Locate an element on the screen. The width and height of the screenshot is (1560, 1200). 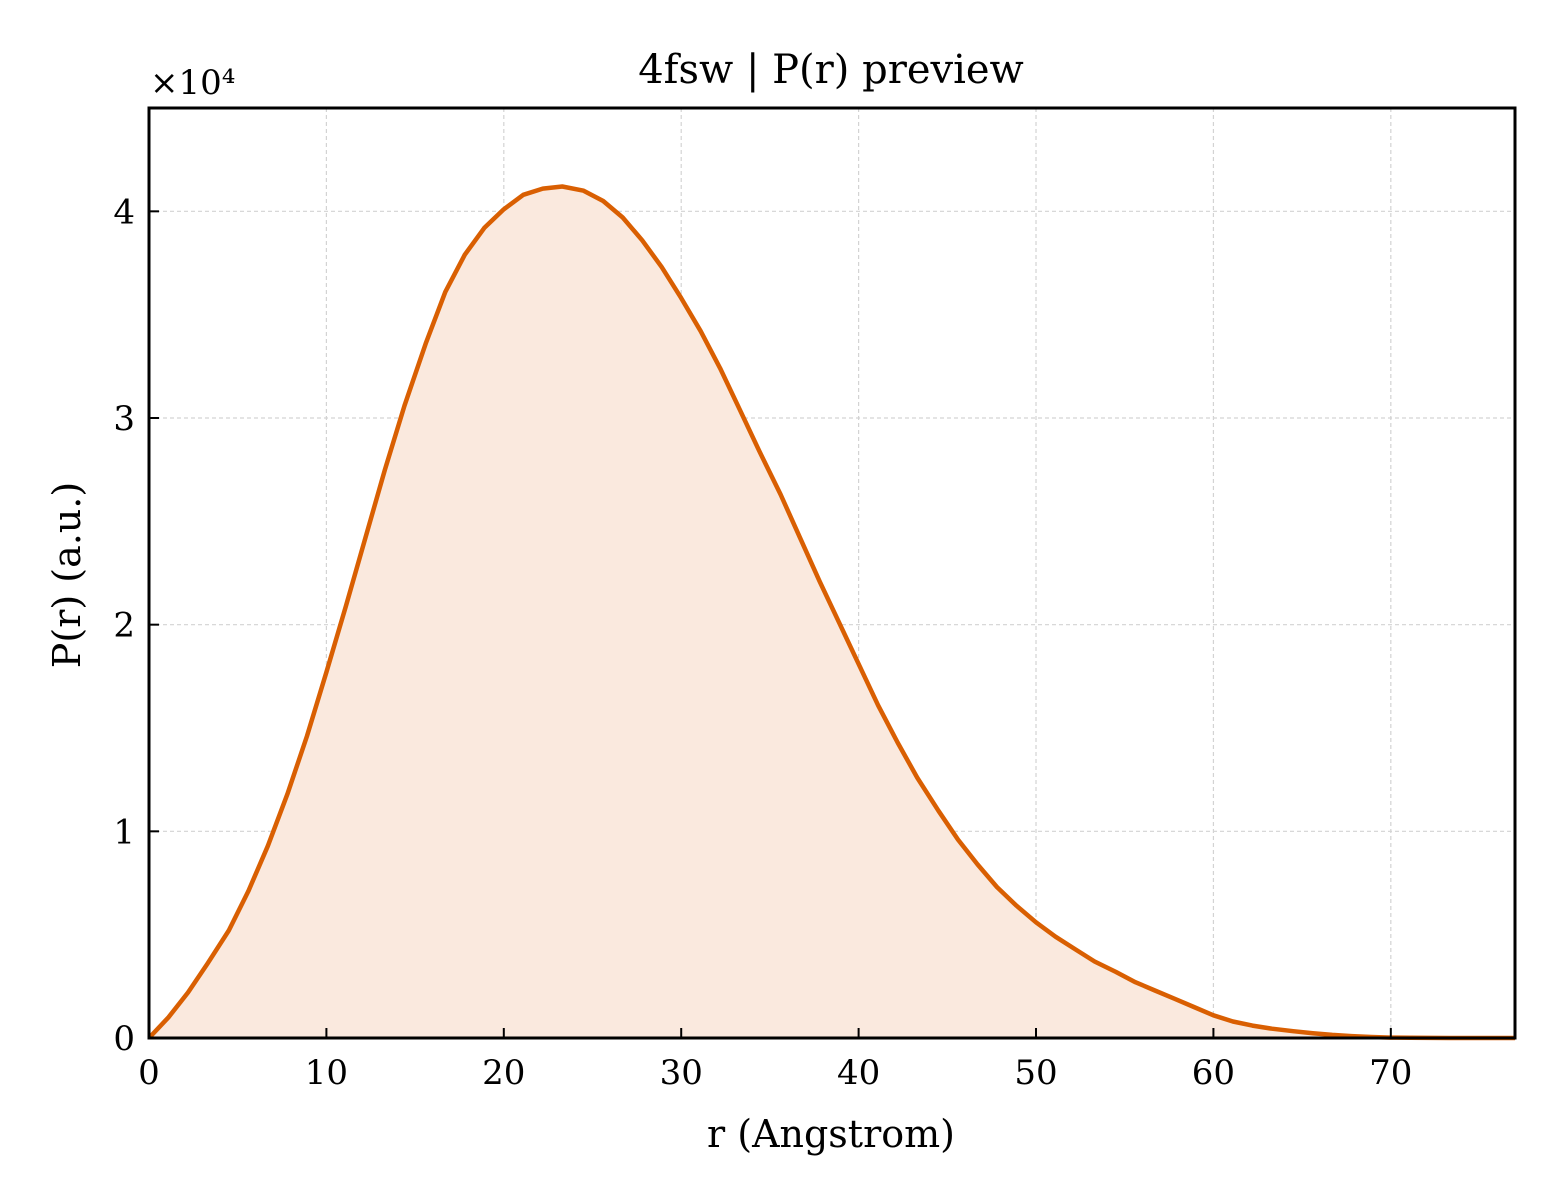
x-tick-label: 50 is located at coordinates (1035, 1073).